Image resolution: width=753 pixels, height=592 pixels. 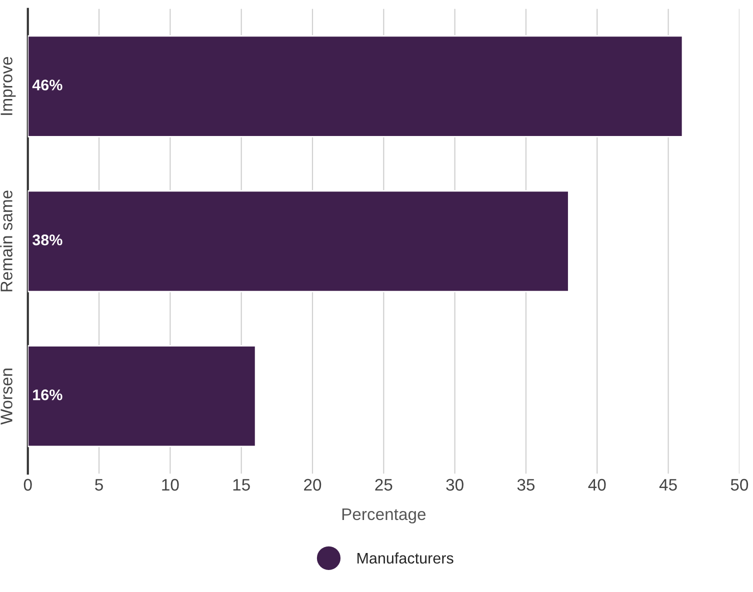 What do you see at coordinates (668, 485) in the screenshot?
I see `x-tick-label: 45` at bounding box center [668, 485].